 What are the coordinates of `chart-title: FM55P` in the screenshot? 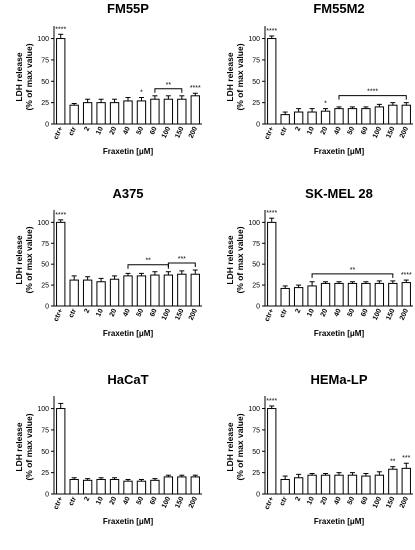 It's located at (128, 8).